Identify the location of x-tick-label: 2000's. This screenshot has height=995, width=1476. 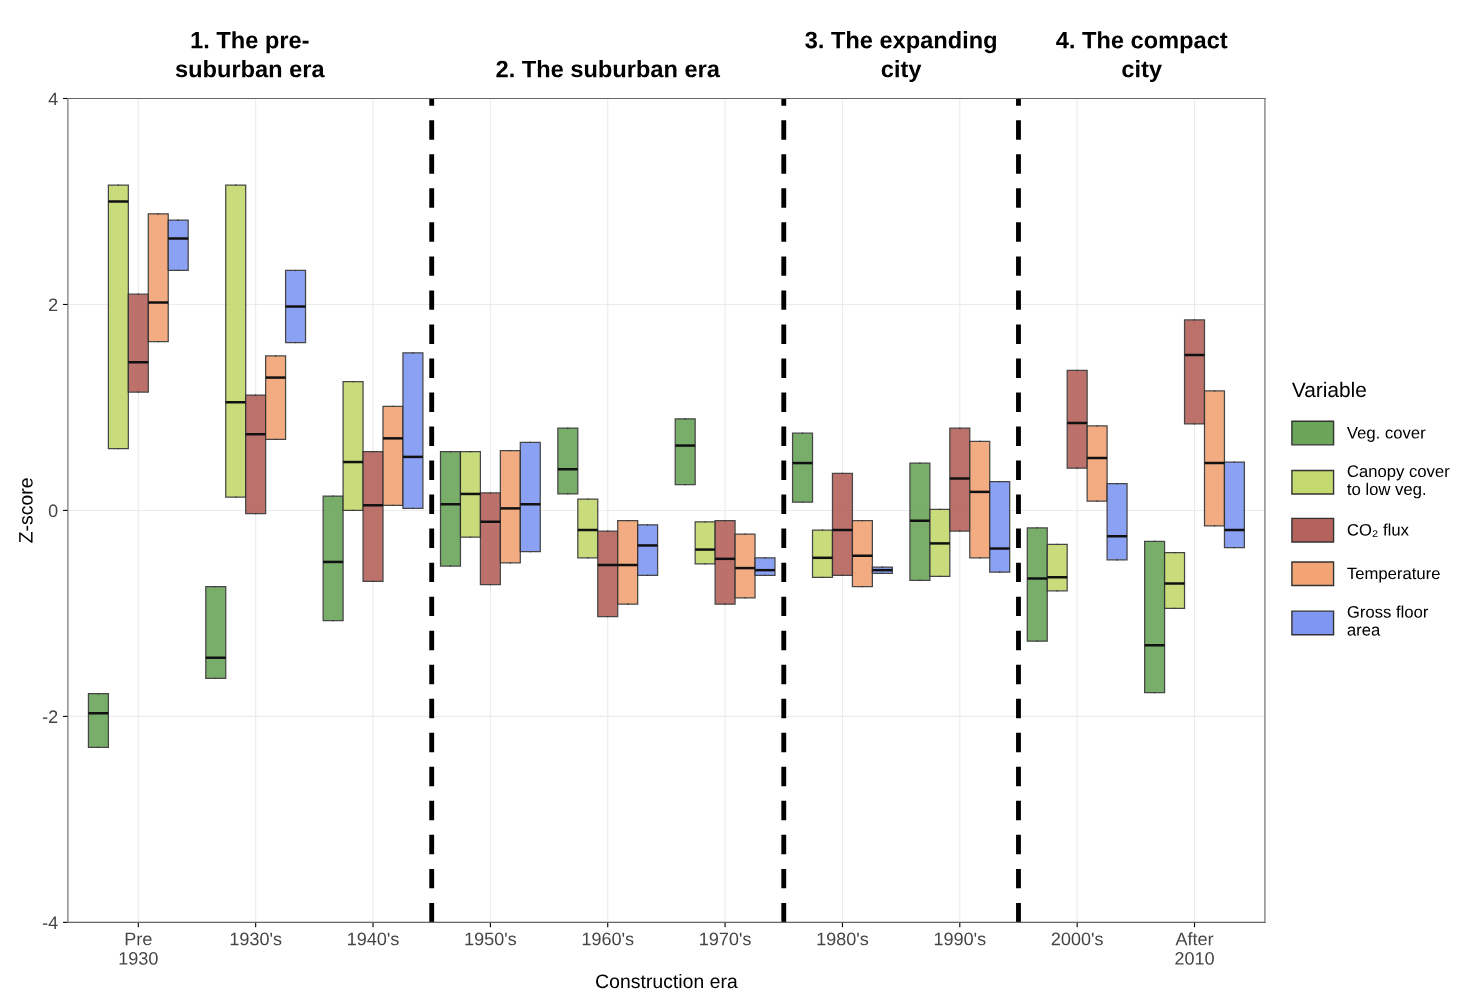
(1077, 939).